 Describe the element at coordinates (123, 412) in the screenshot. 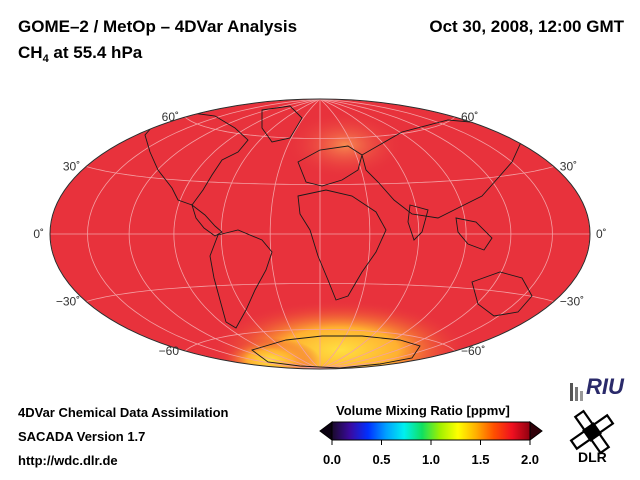

I see `footer-assimilation: 4DVar Chemical Data Assimilation` at that location.